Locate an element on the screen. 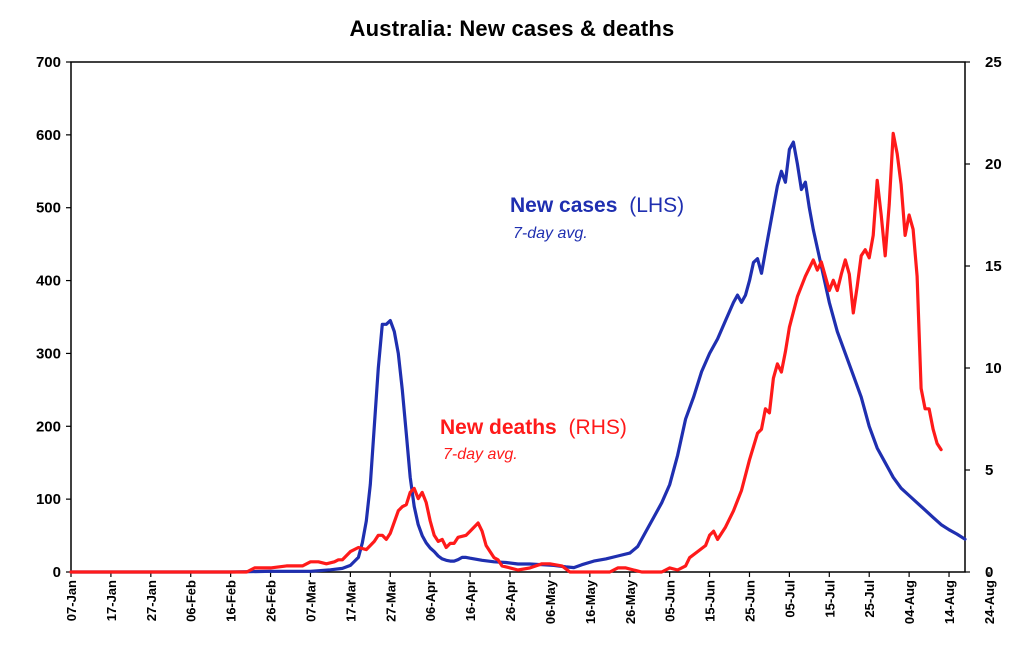  left-tick-label: 0 is located at coordinates (57, 572).